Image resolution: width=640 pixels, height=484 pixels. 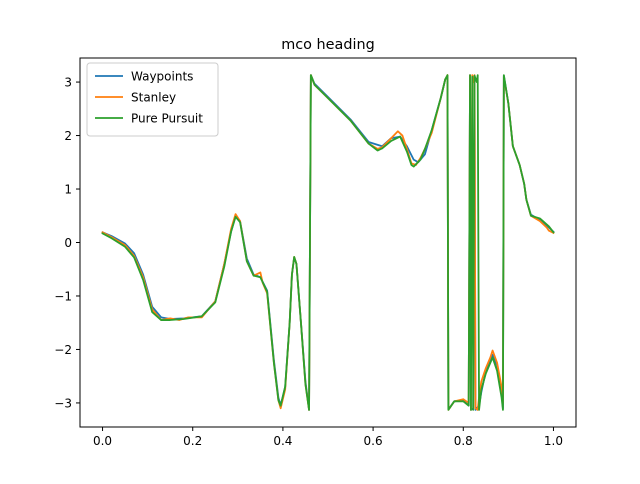 What do you see at coordinates (68, 190) in the screenshot?
I see `y-tick-label: 1` at bounding box center [68, 190].